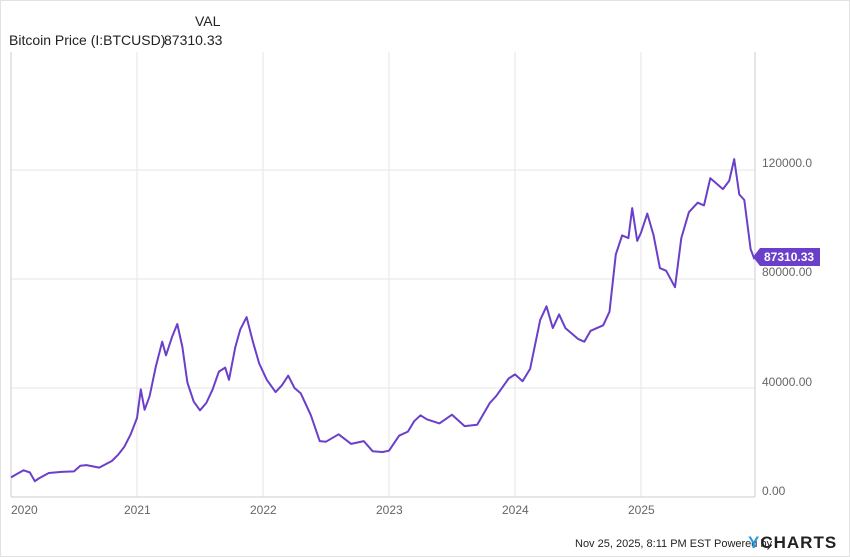 The height and width of the screenshot is (557, 850). Describe the element at coordinates (389, 510) in the screenshot. I see `x-tick-label: 2023` at that location.